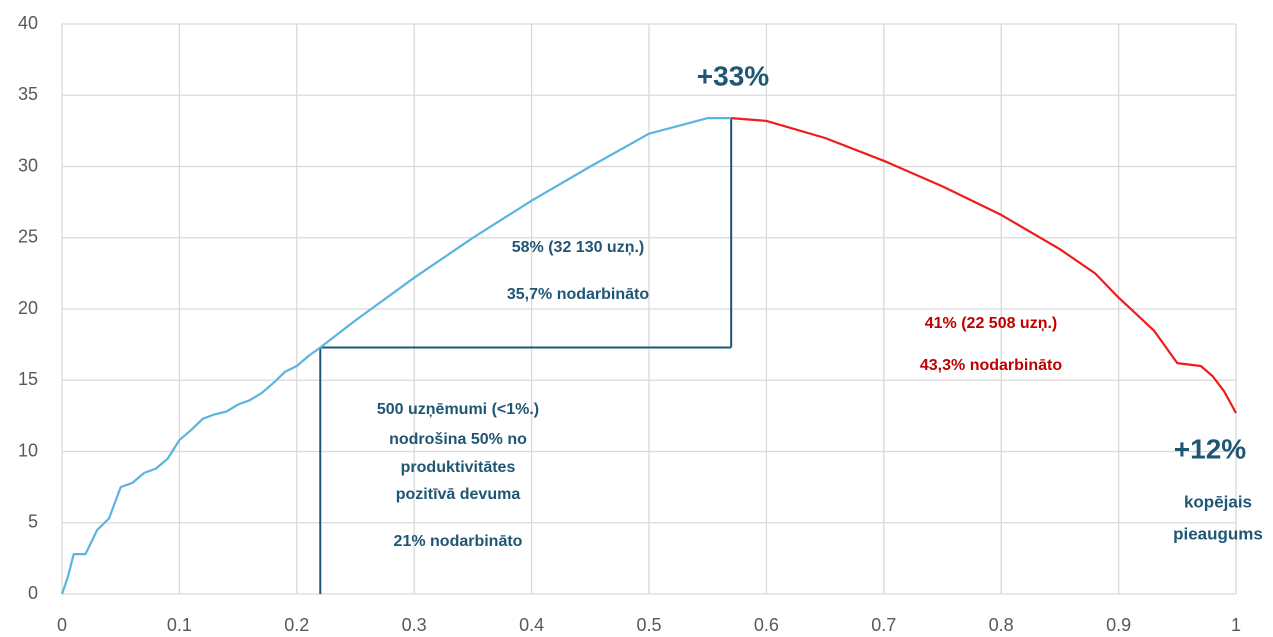  I want to click on y-tick-label: 25, so click(28, 237).